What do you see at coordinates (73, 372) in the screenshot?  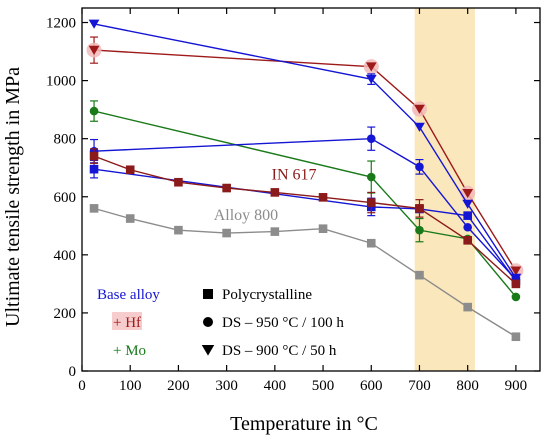 I see `y-tick-label: 0` at bounding box center [73, 372].